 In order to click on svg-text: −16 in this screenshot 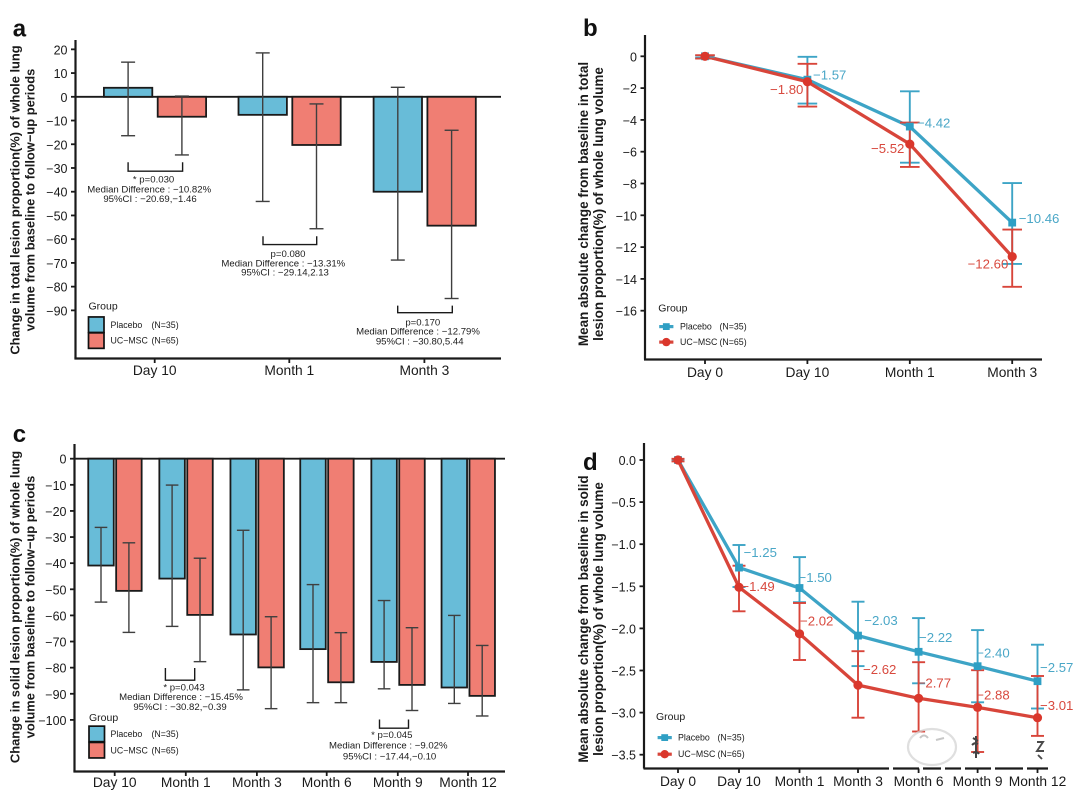, I will do `click(626, 312)`.